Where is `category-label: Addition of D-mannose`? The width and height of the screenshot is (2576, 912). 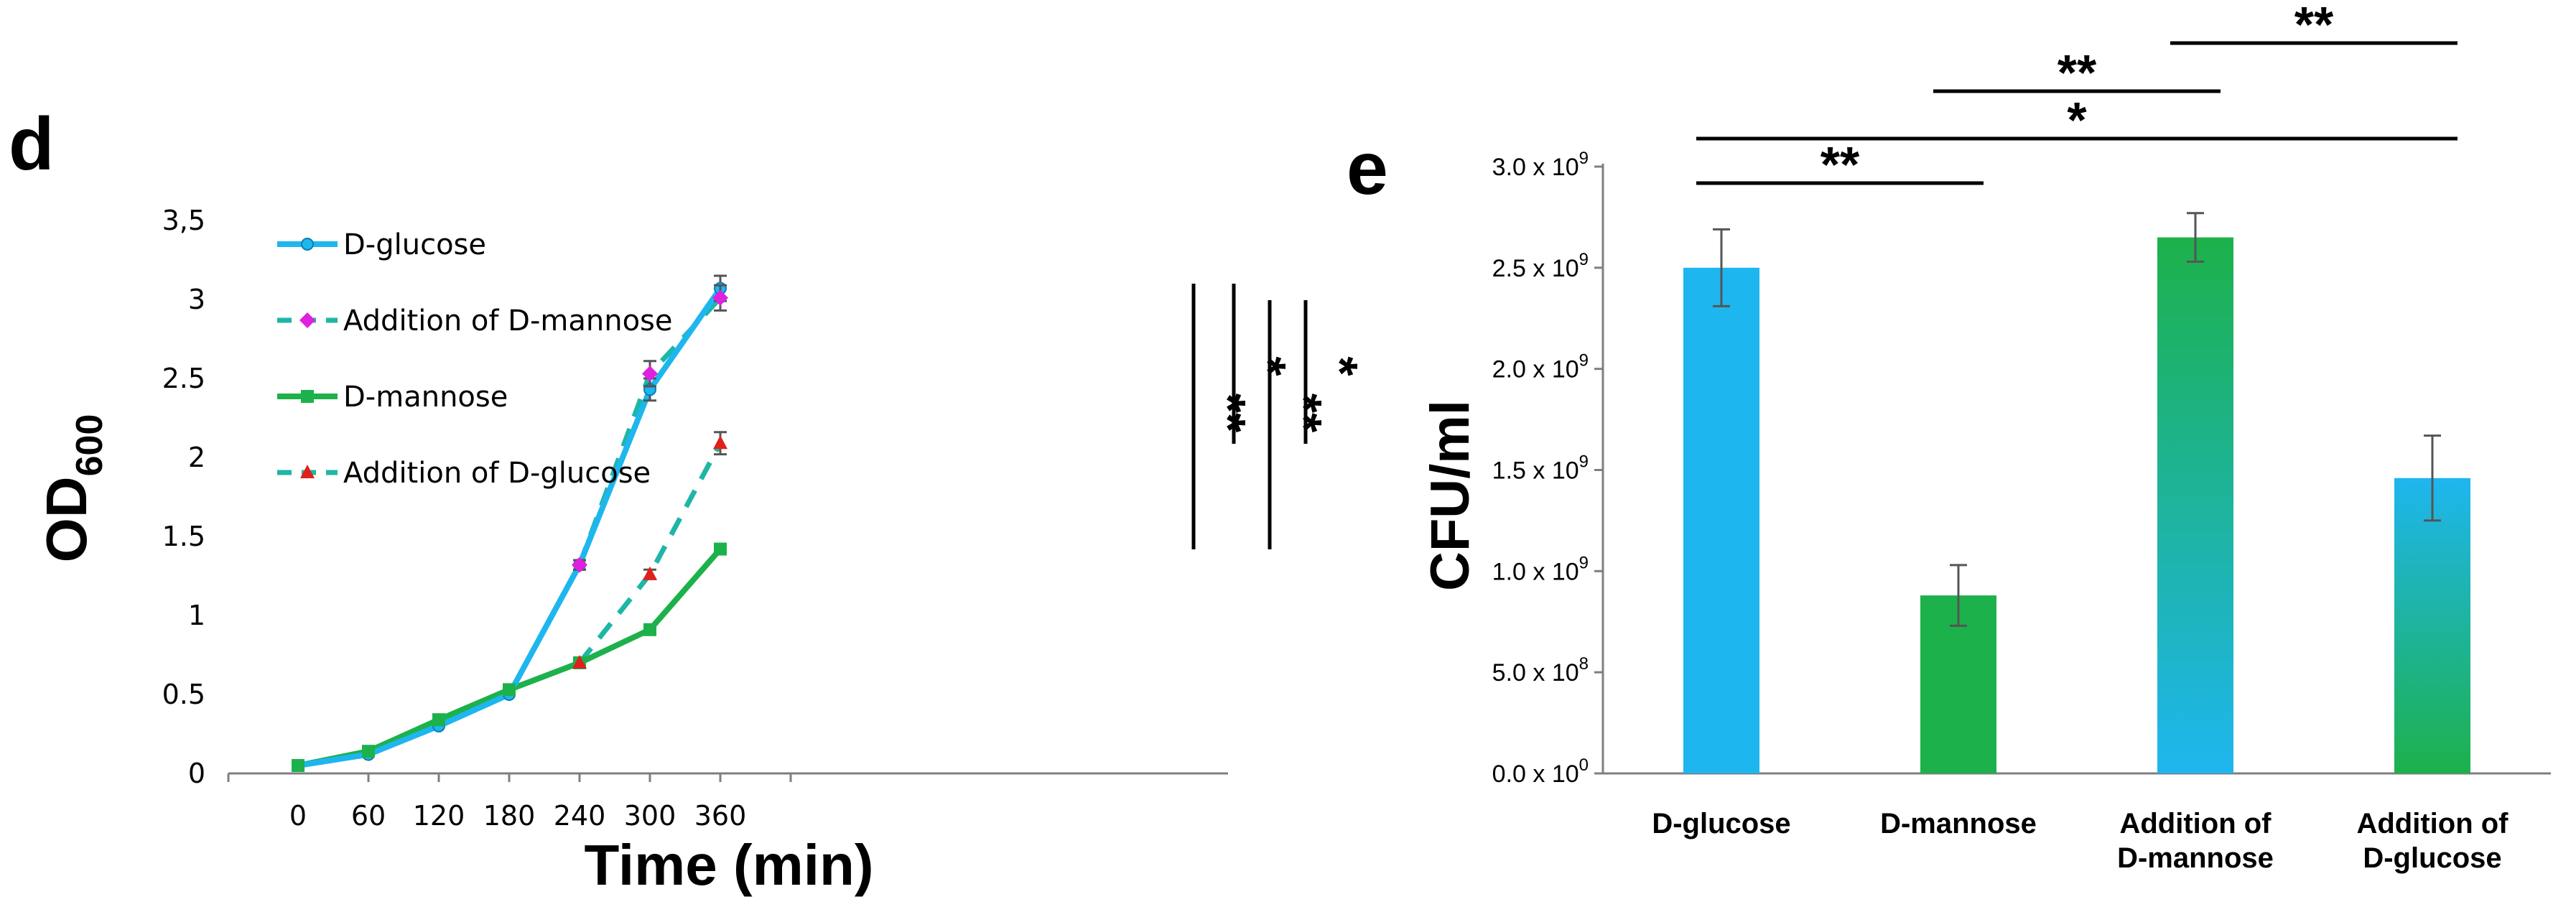
category-label: Addition of D-mannose is located at coordinates (2195, 841).